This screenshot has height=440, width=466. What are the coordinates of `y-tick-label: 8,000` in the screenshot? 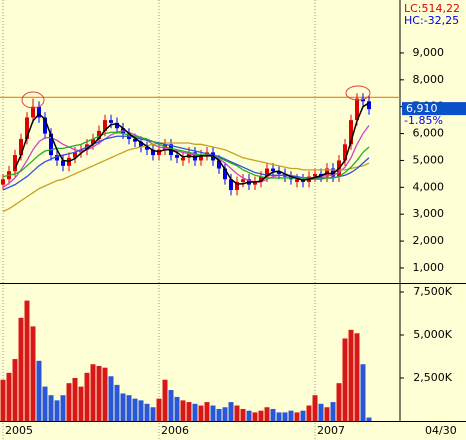 It's located at (429, 79).